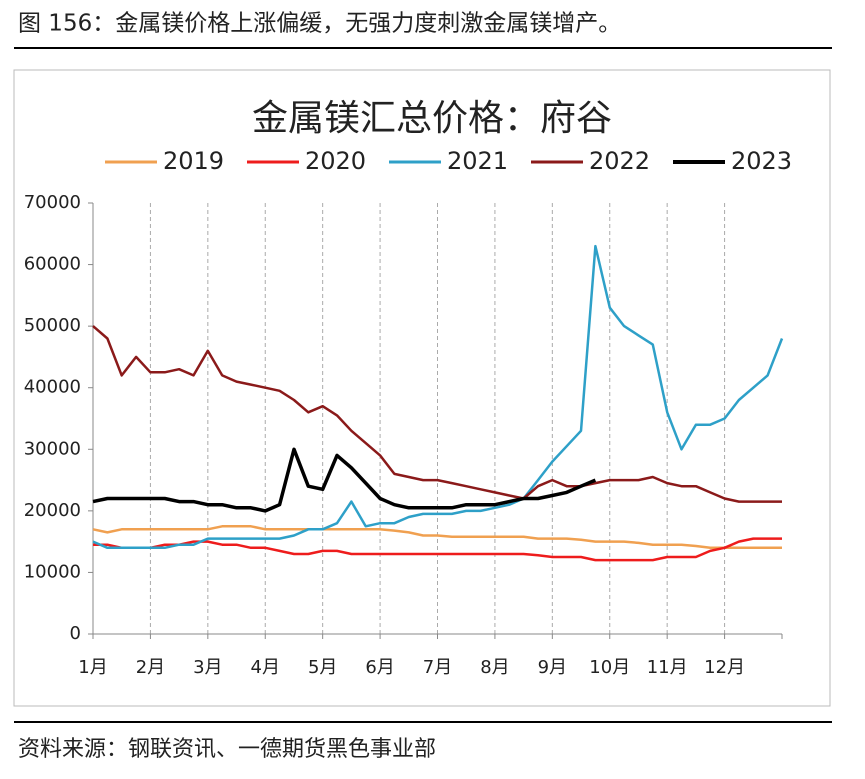 Image resolution: width=865 pixels, height=779 pixels. Describe the element at coordinates (52, 448) in the screenshot. I see `y-tick-label: 30000` at that location.